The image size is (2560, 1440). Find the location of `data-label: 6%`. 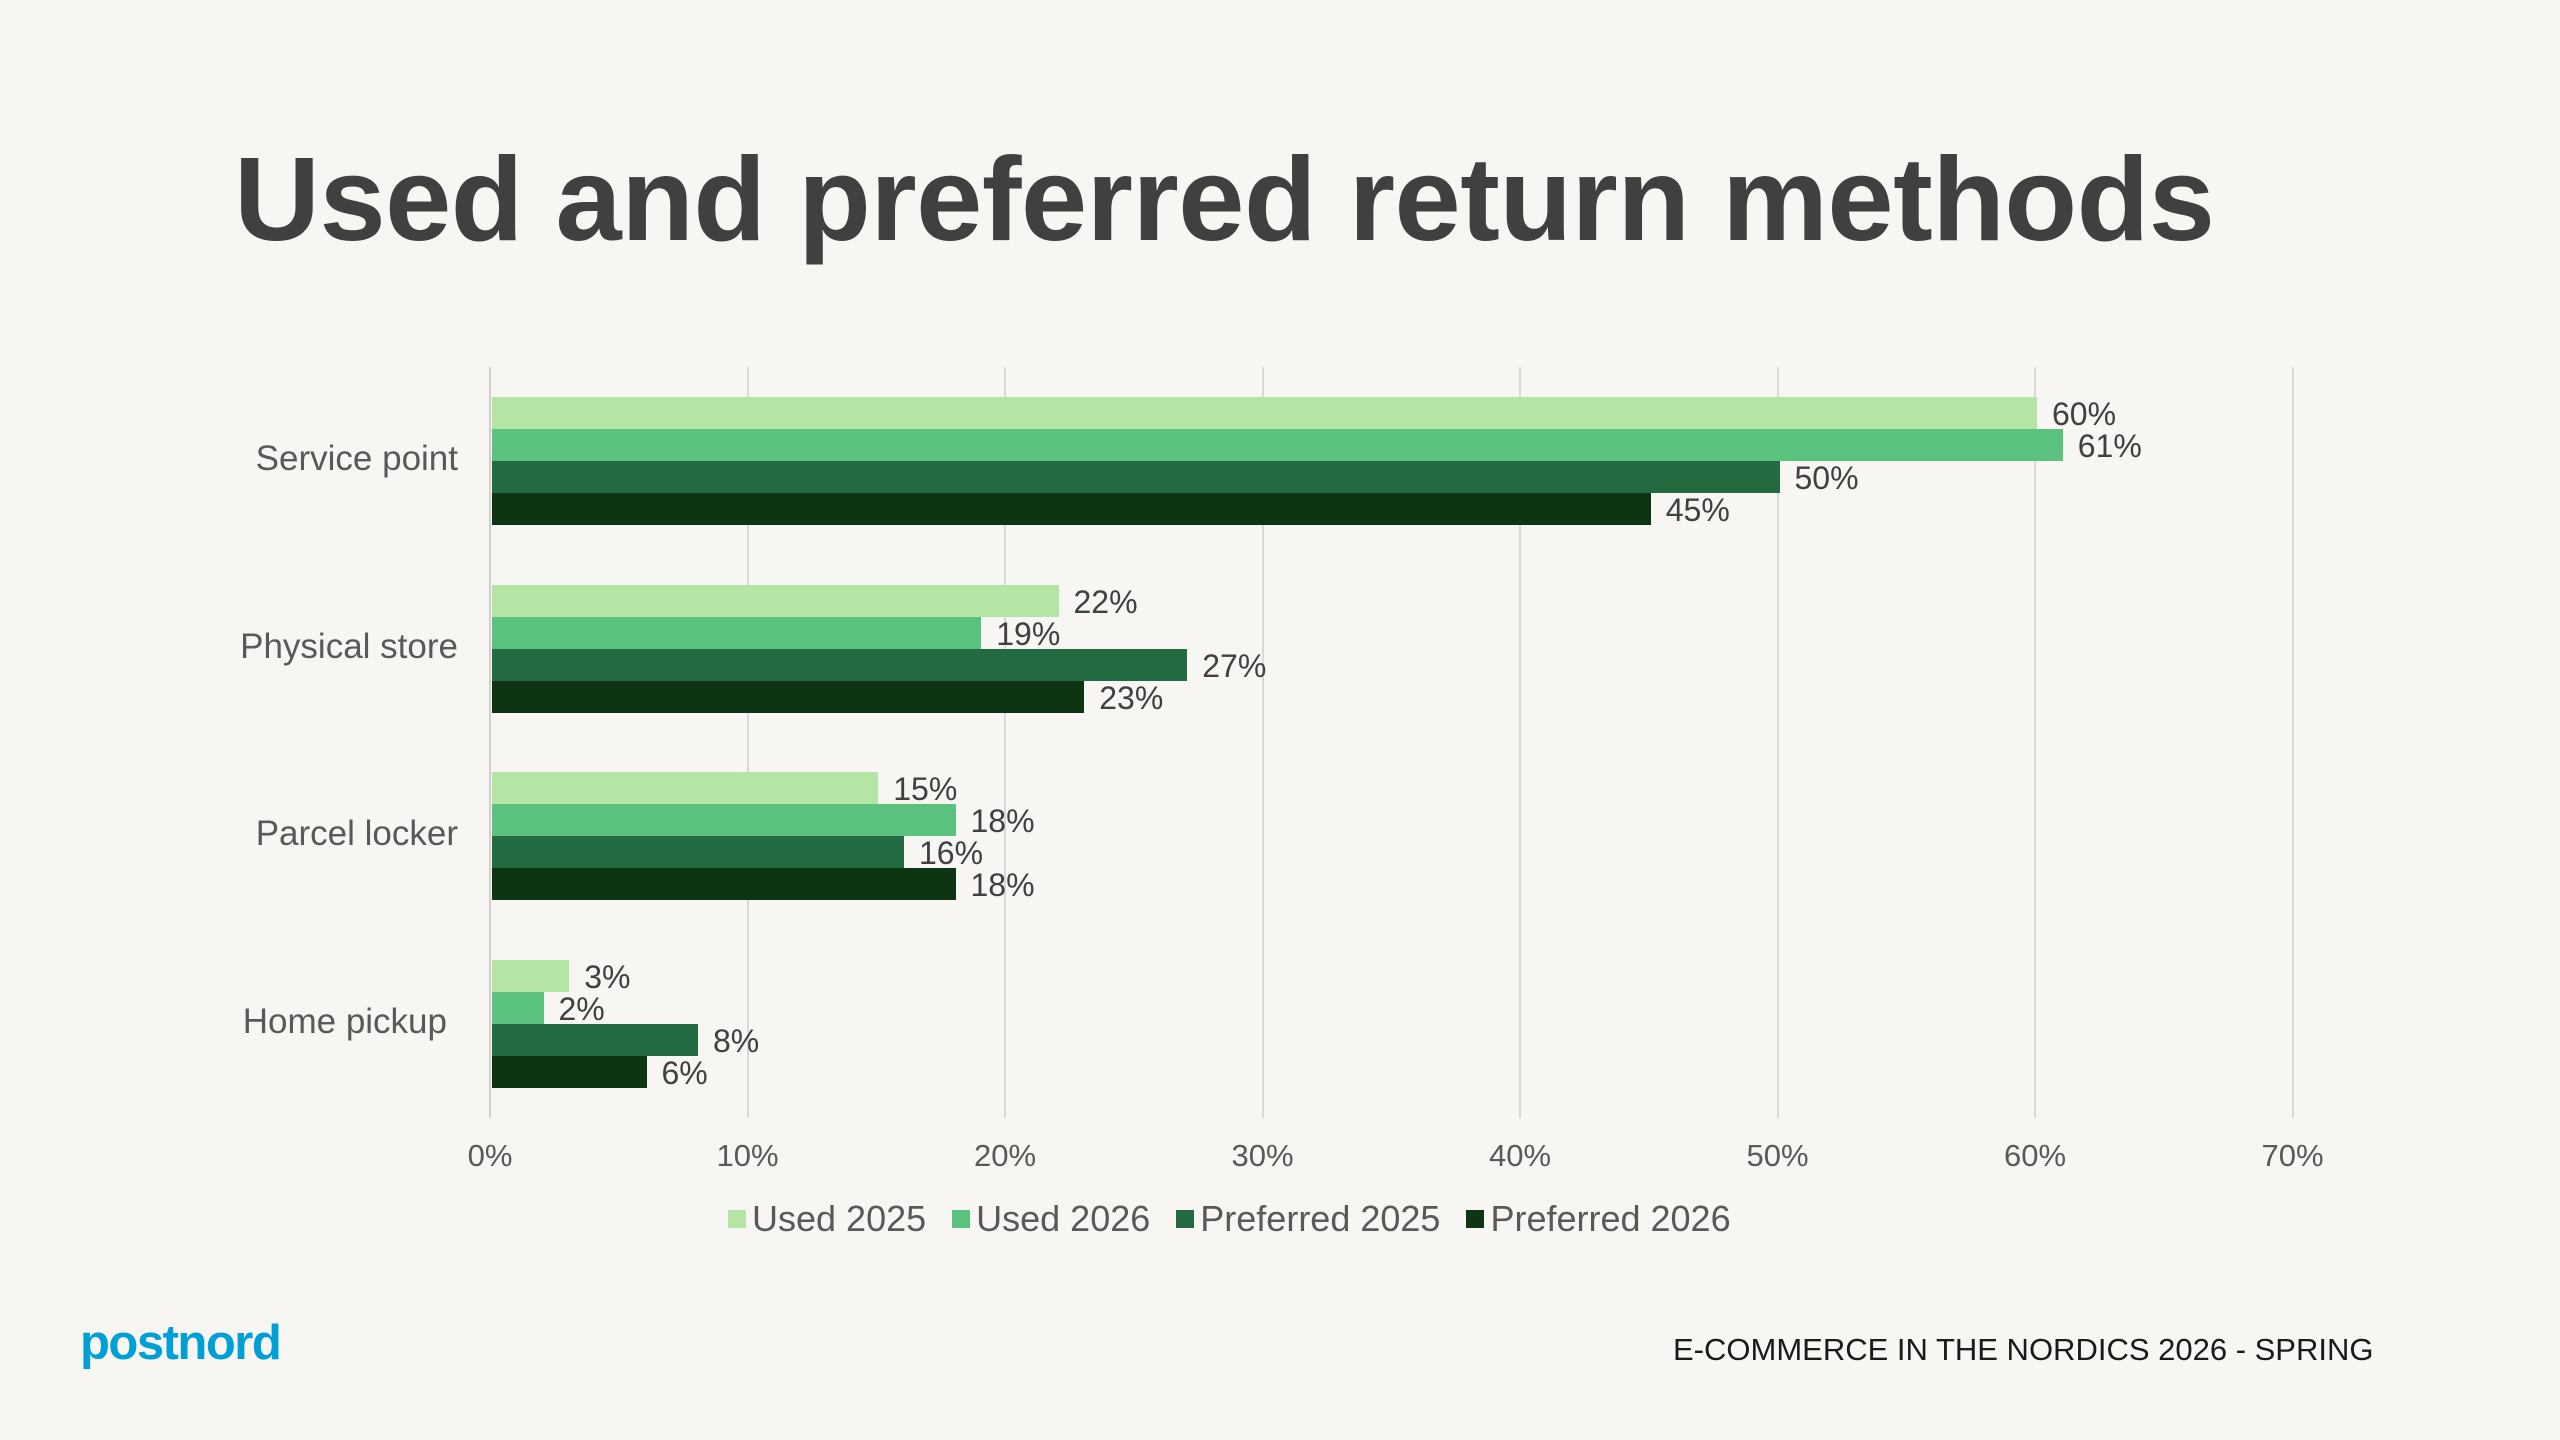

data-label: 6% is located at coordinates (684, 1072).